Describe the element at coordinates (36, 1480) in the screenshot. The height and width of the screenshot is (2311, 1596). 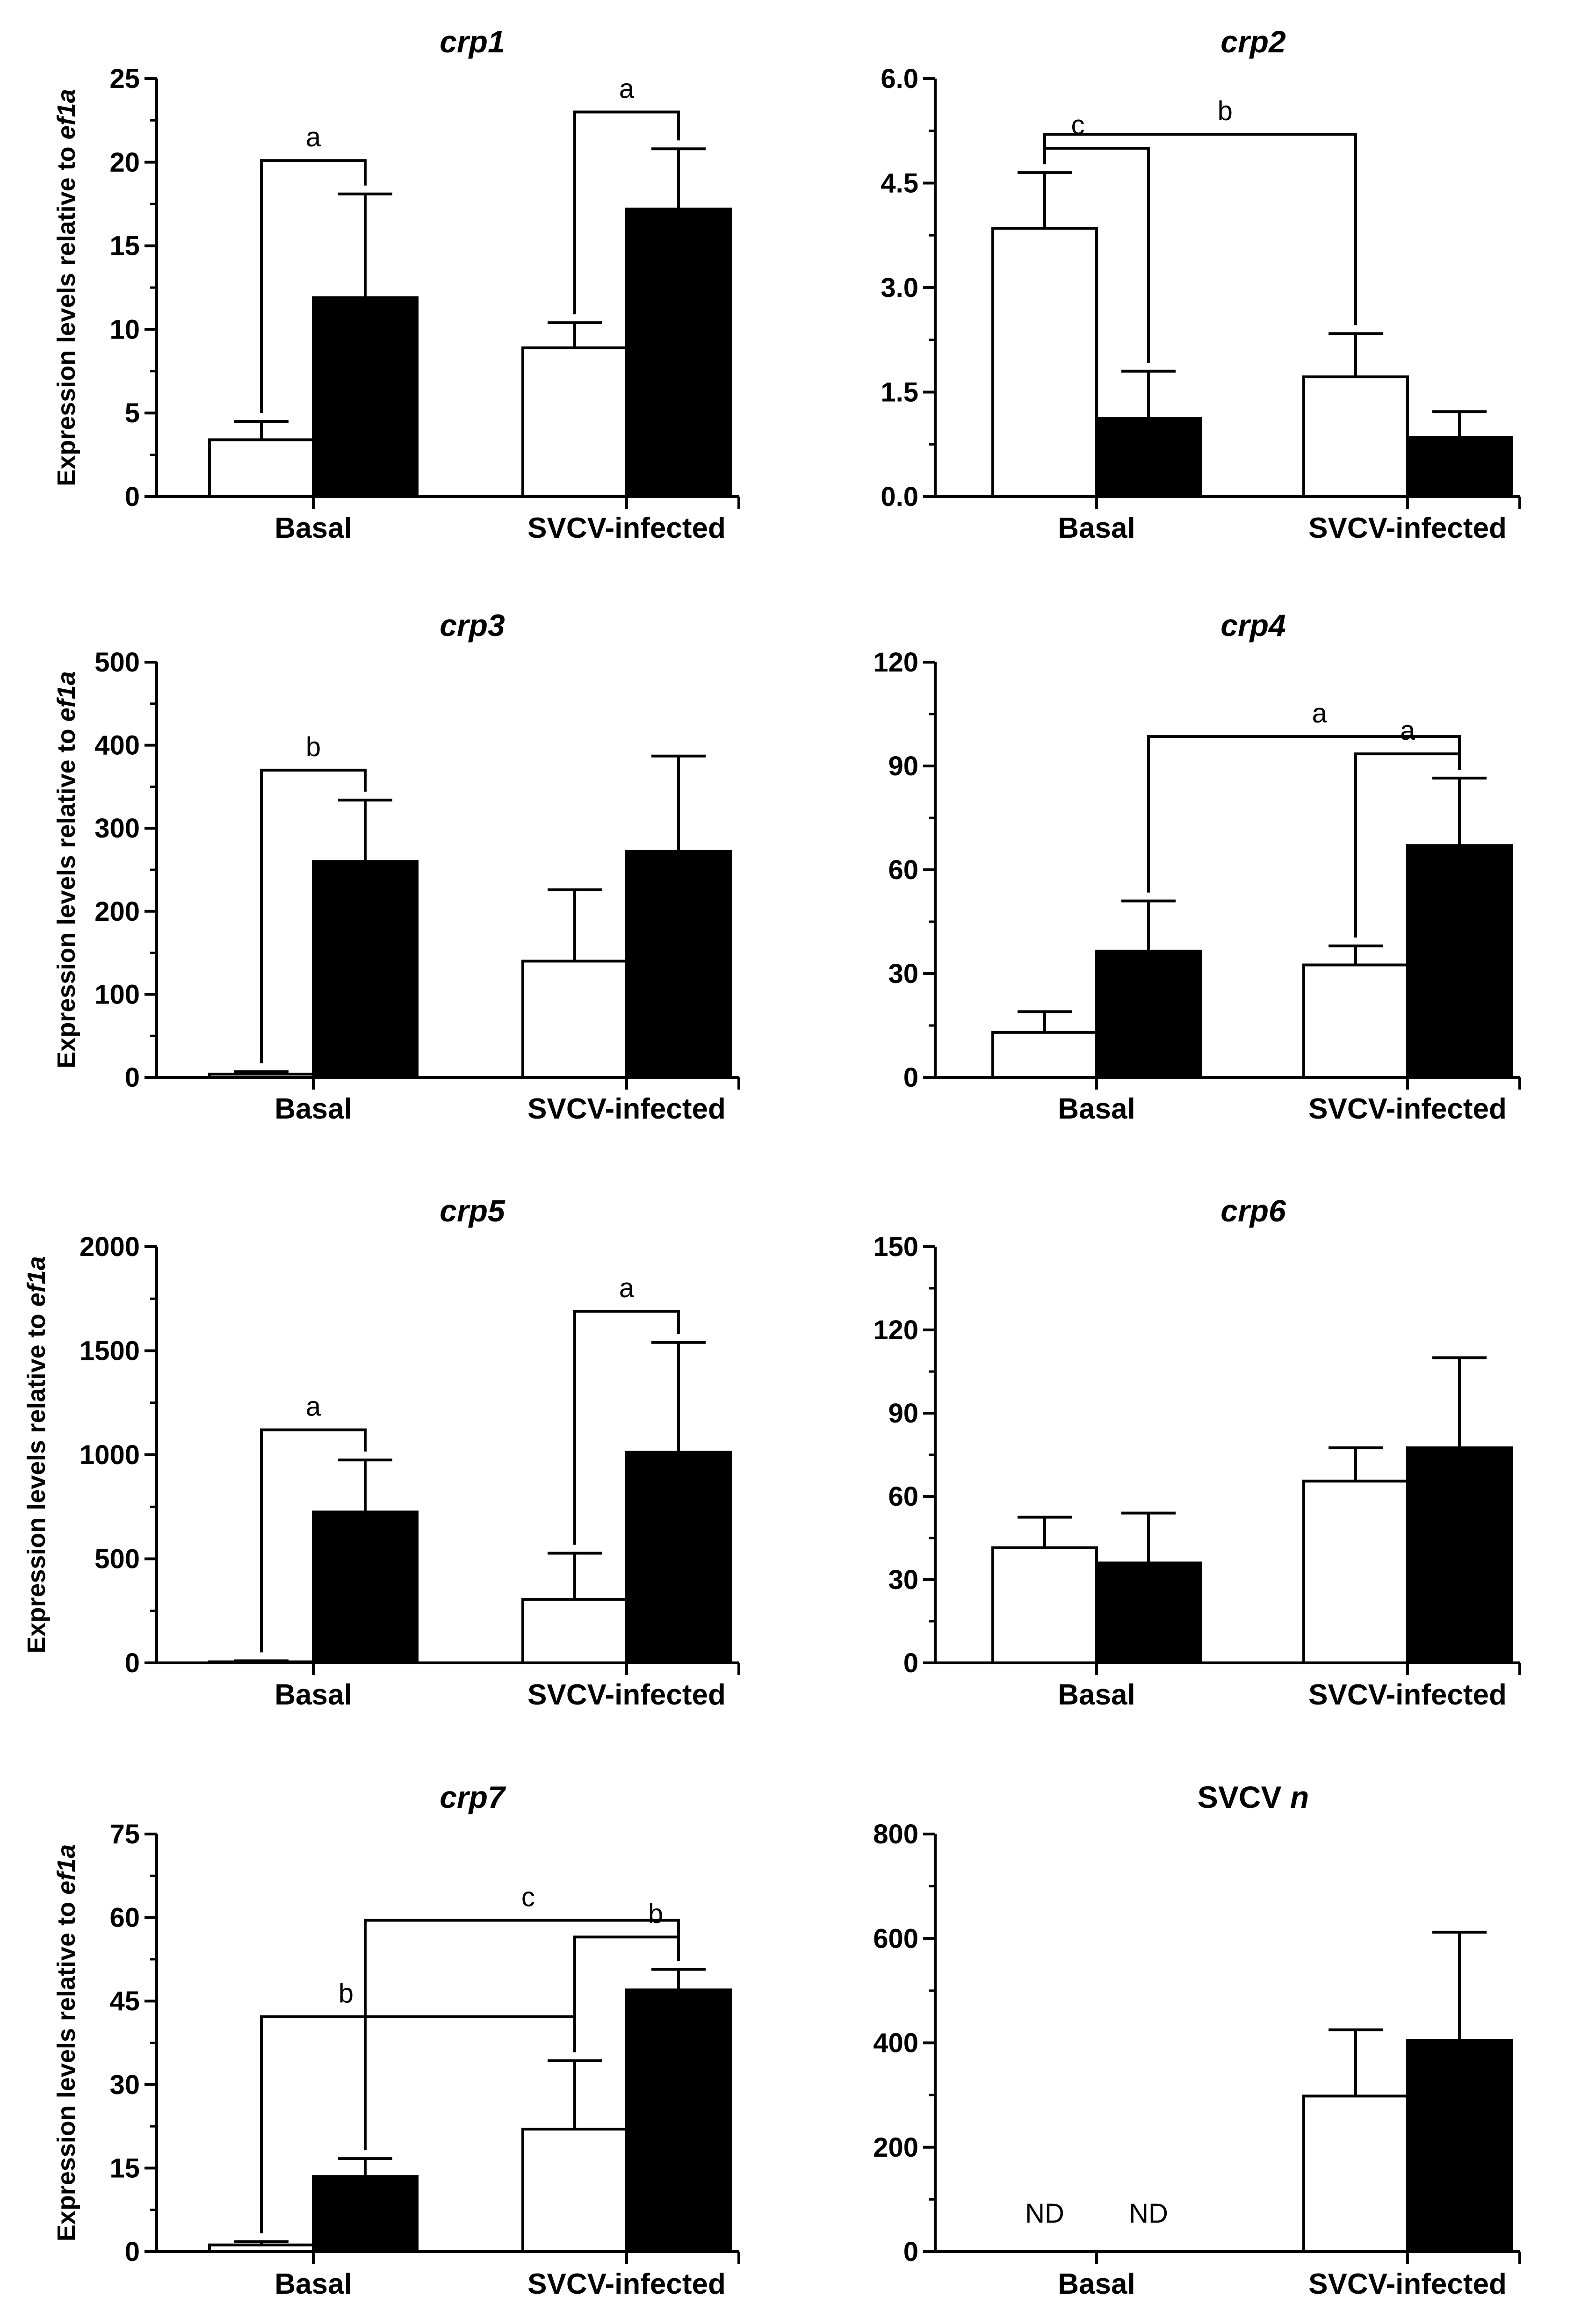
I see `y-axis-label-prefix: Expression levels relative to` at that location.